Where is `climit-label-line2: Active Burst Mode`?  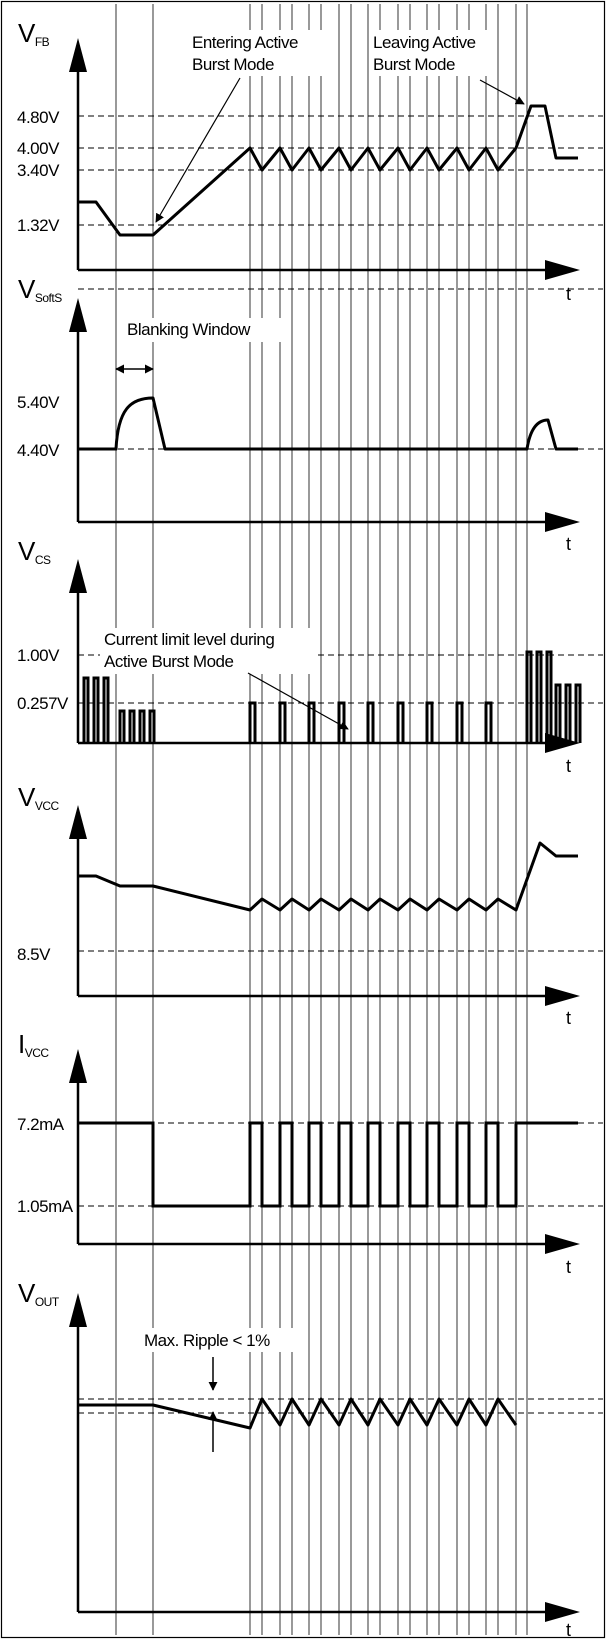
climit-label-line2: Active Burst Mode is located at coordinates (168, 661).